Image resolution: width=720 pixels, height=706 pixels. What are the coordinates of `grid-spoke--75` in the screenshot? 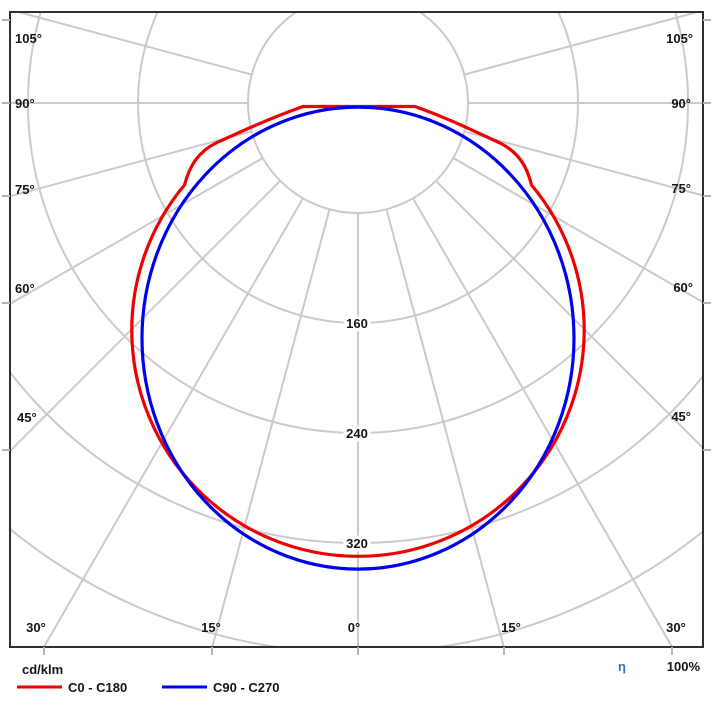 It's located at (132, 164).